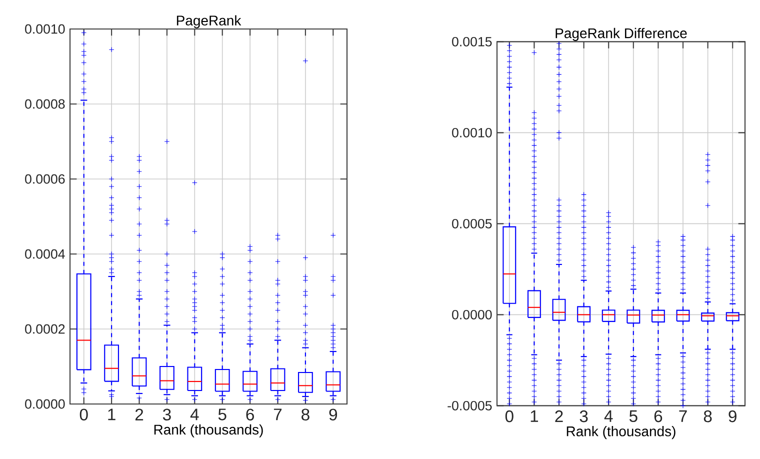  What do you see at coordinates (45, 254) in the screenshot?
I see `y-tick-label: 0.0004` at bounding box center [45, 254].